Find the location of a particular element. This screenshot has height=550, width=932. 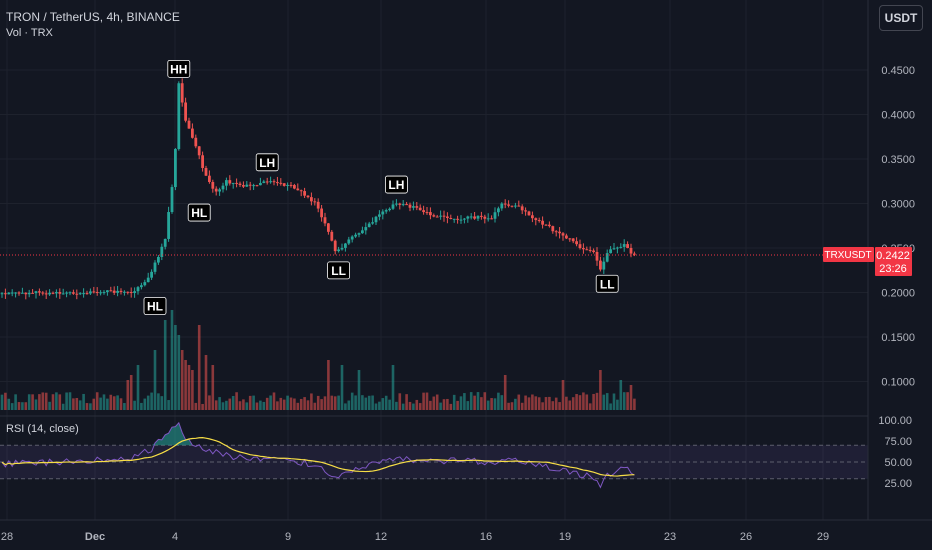

pattern-label-box is located at coordinates (607, 283).